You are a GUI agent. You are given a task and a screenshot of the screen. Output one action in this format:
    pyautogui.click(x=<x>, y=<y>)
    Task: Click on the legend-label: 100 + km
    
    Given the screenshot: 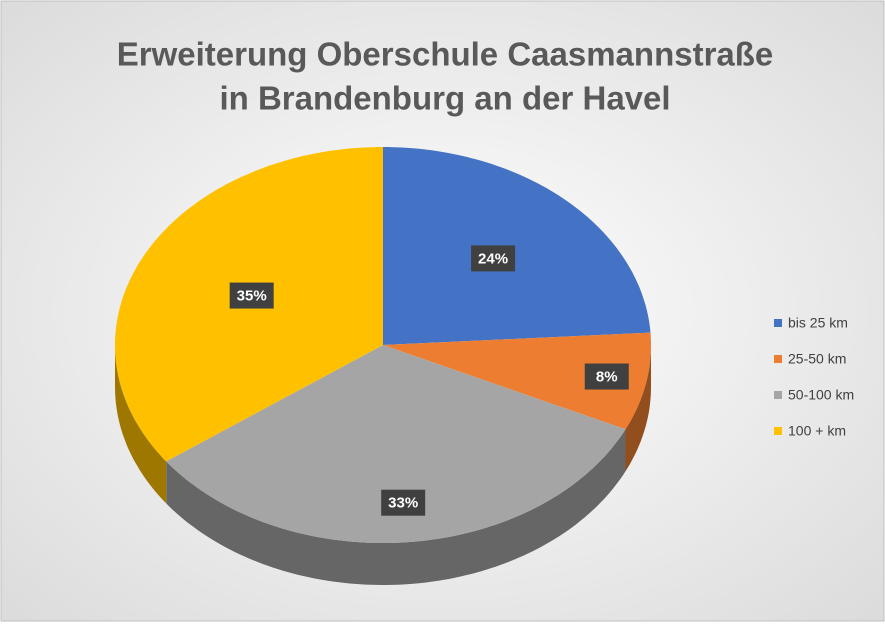 What is the action you would take?
    pyautogui.click(x=817, y=431)
    